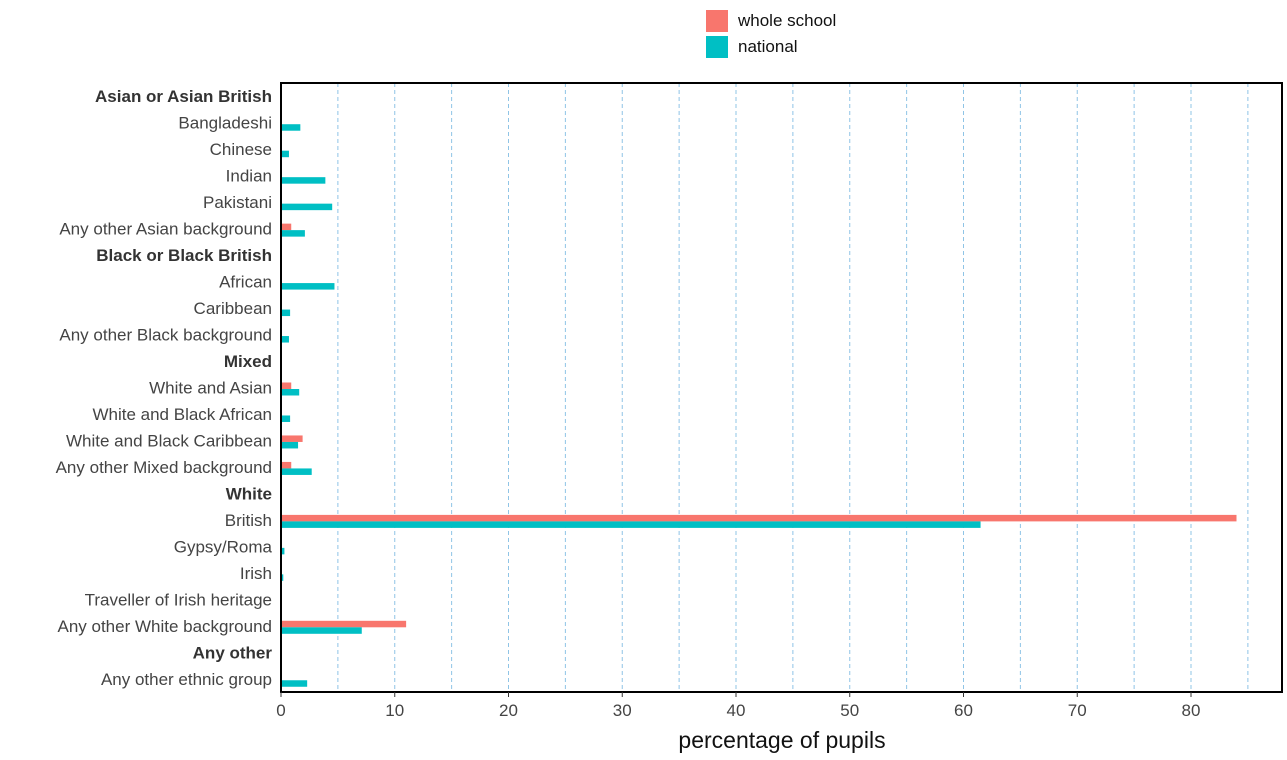  What do you see at coordinates (164, 626) in the screenshot?
I see `category-label: Any other White background` at bounding box center [164, 626].